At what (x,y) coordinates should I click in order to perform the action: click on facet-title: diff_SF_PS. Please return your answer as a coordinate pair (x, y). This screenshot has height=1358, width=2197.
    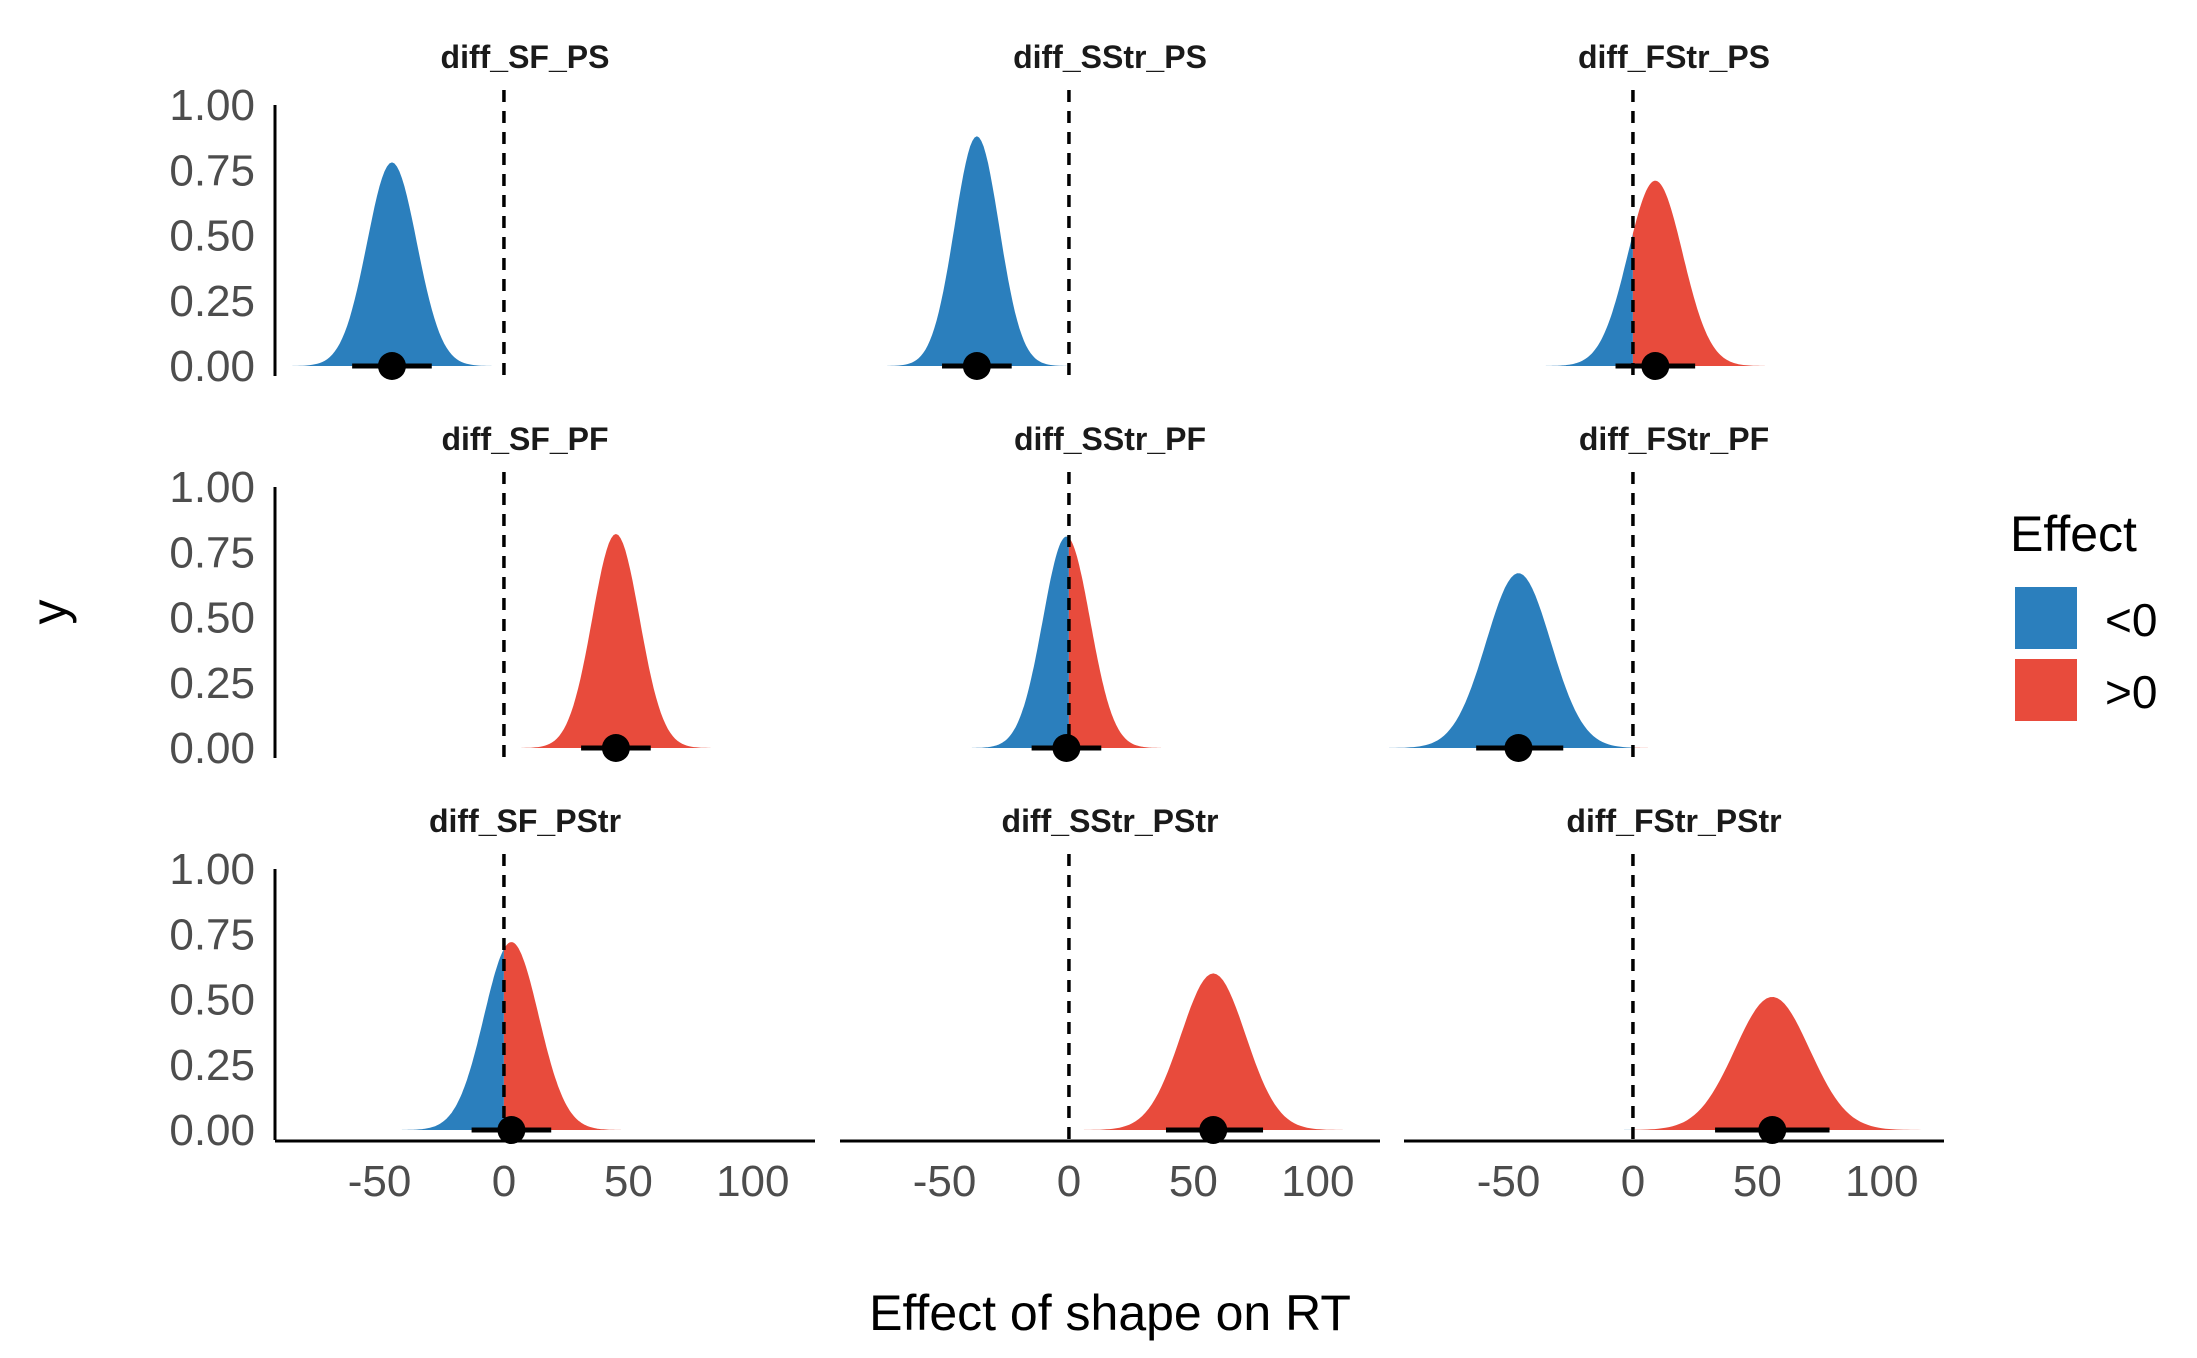
    Looking at the image, I should click on (525, 57).